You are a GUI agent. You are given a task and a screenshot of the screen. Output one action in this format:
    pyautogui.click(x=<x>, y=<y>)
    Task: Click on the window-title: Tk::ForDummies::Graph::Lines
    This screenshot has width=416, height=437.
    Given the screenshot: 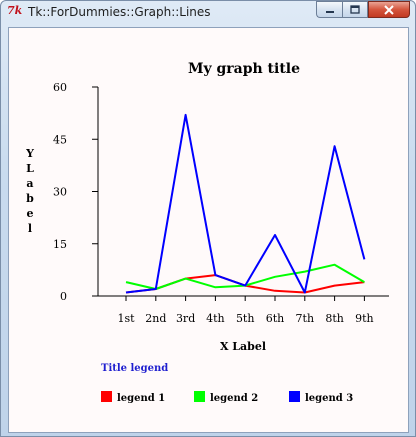 What is the action you would take?
    pyautogui.click(x=119, y=12)
    